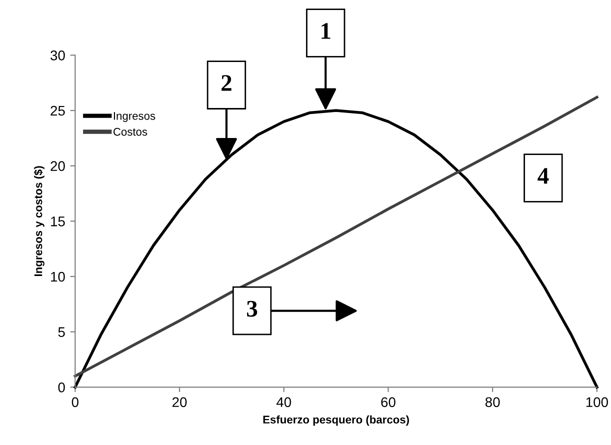  I want to click on x-tick-label: 100, so click(597, 402).